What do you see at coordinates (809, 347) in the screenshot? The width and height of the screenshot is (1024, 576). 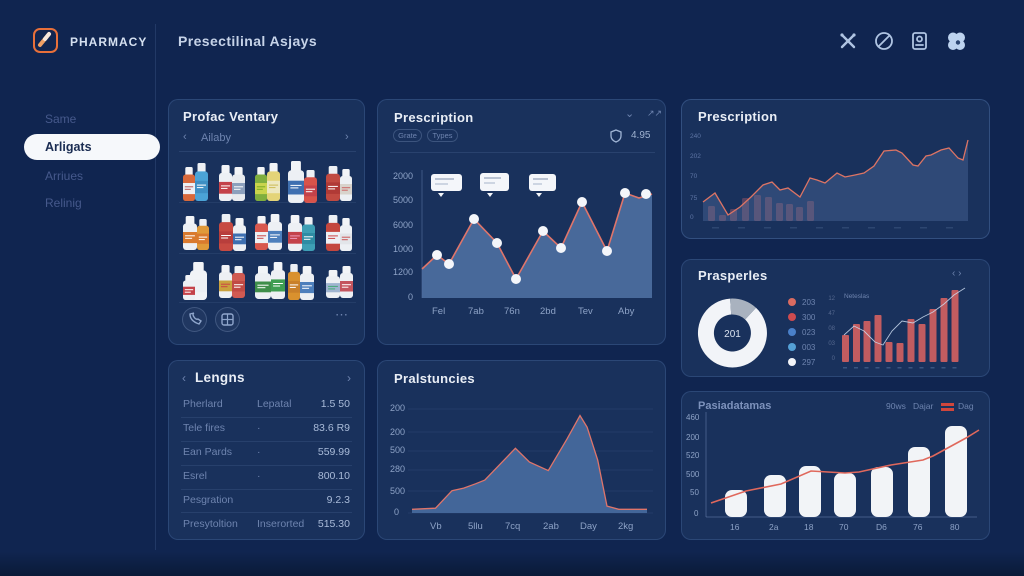 I see `svg-text: 003` at bounding box center [809, 347].